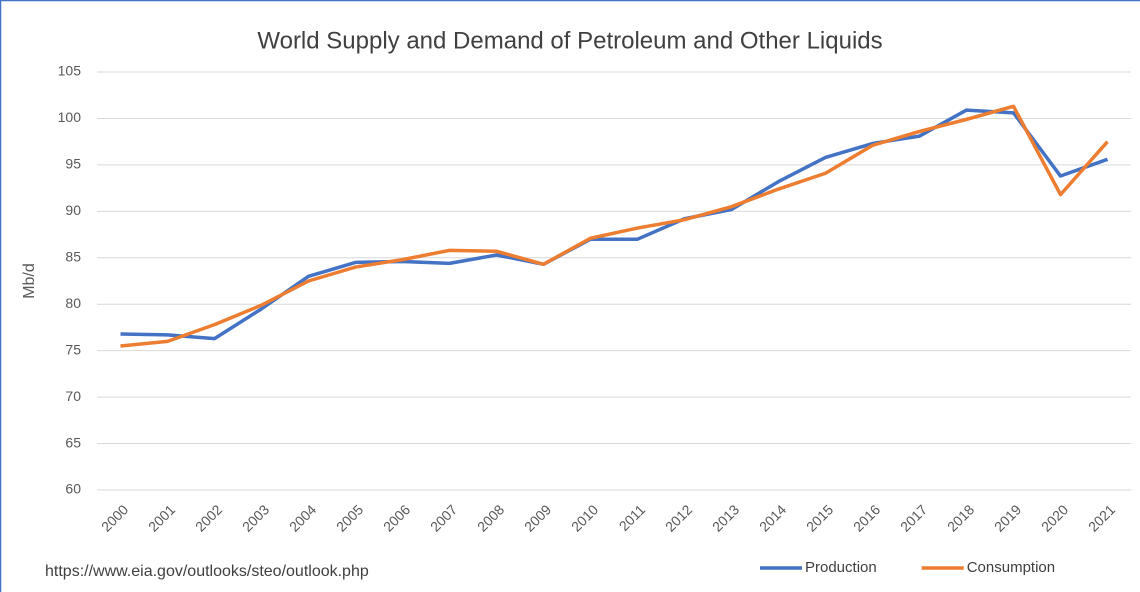 This screenshot has width=1140, height=592. I want to click on y-tick-label: 80, so click(73, 303).